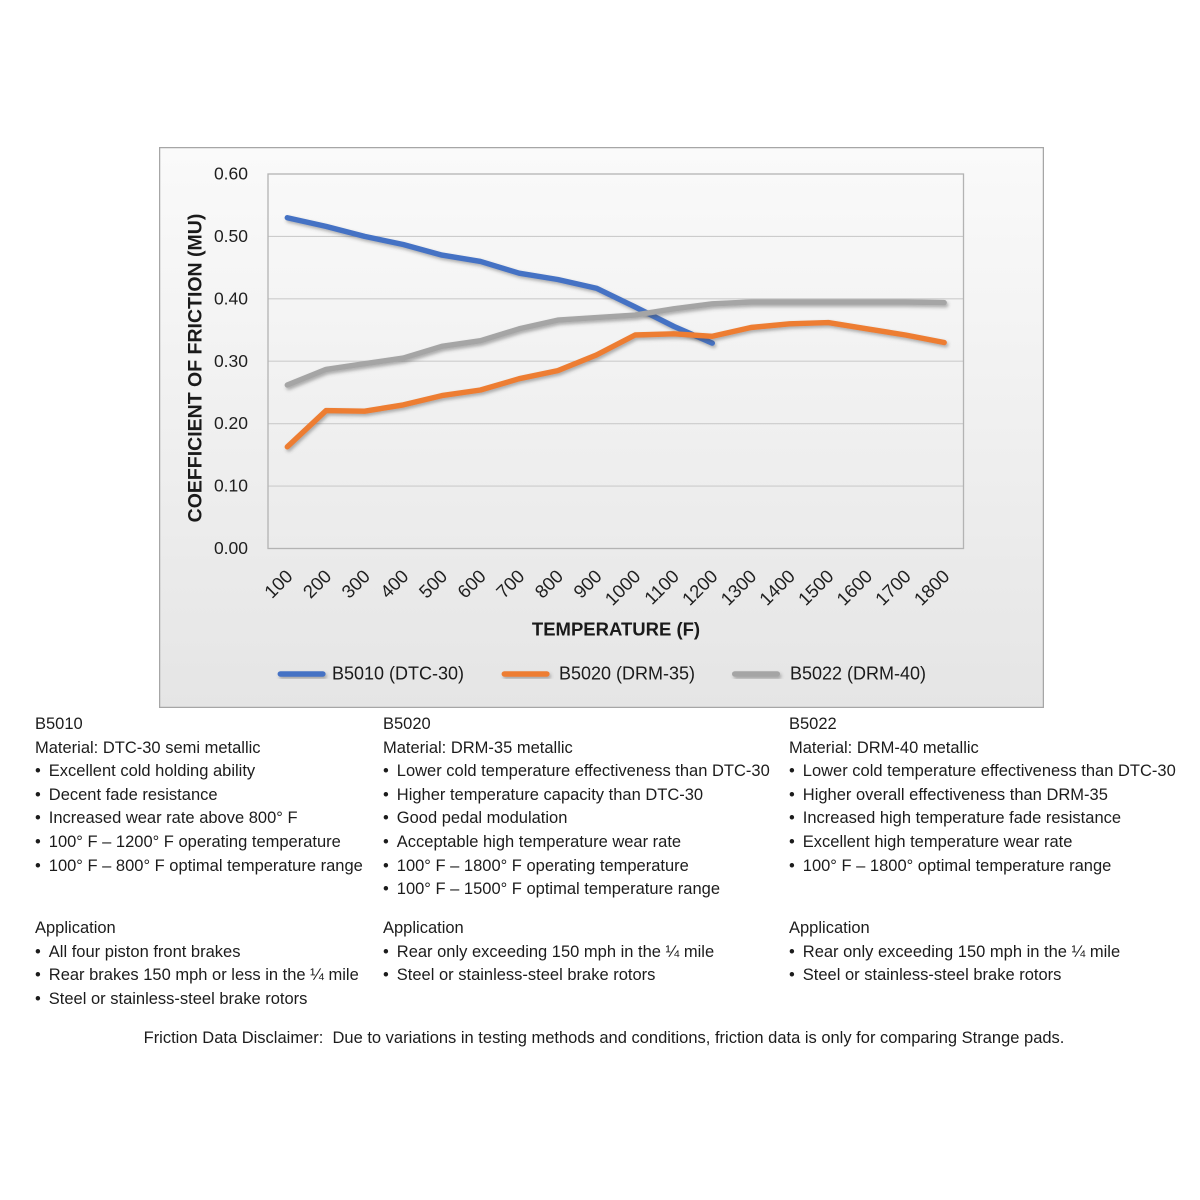 This screenshot has width=1200, height=1200. What do you see at coordinates (231, 174) in the screenshot?
I see `svg-text: 0.60` at bounding box center [231, 174].